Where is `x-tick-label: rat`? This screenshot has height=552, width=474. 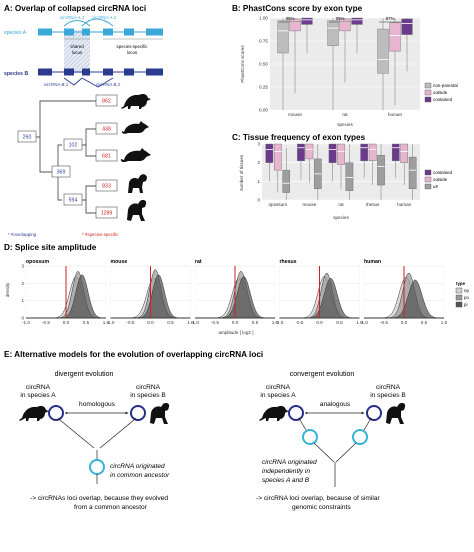 x-tick-label: rat is located at coordinates (345, 114).